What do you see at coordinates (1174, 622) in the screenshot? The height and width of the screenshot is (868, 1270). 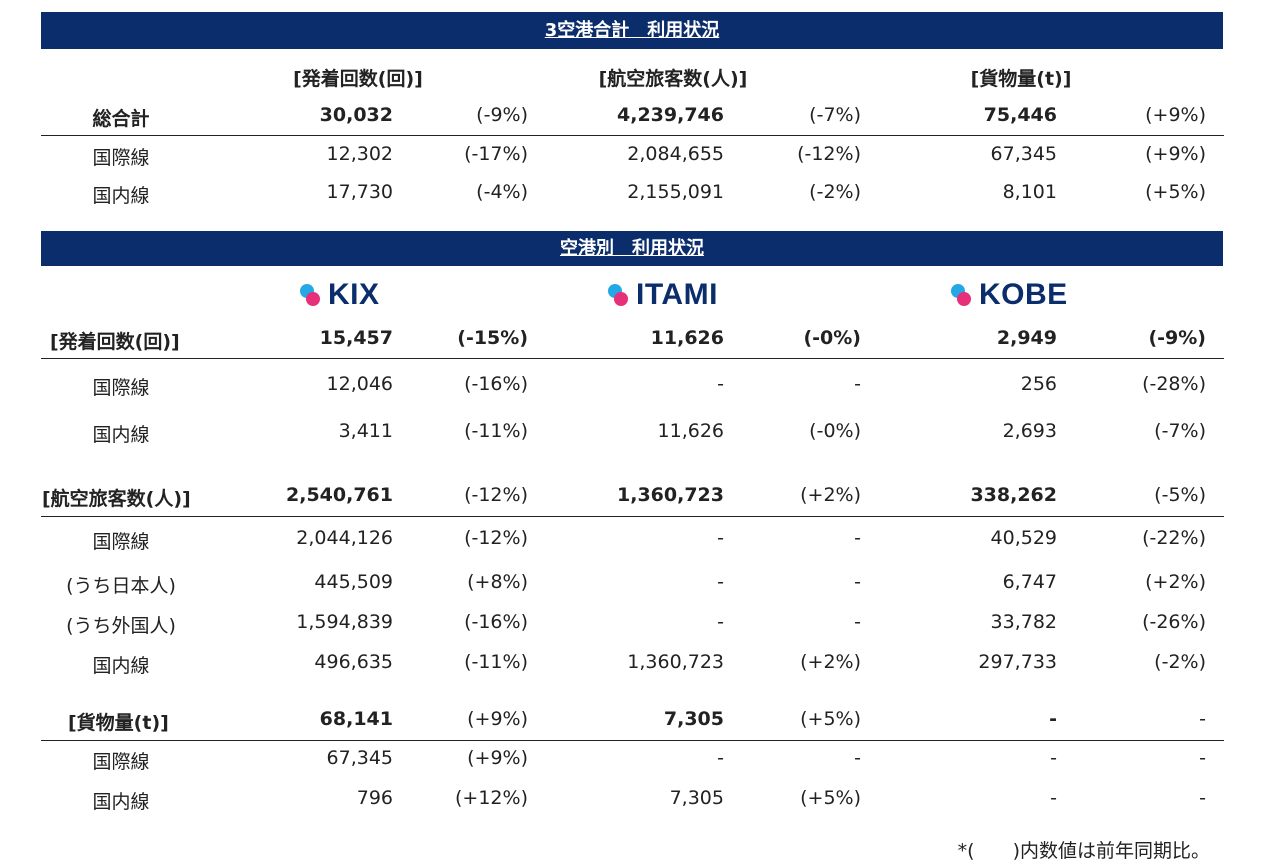 I see `kobe-change: (-26%)` at bounding box center [1174, 622].